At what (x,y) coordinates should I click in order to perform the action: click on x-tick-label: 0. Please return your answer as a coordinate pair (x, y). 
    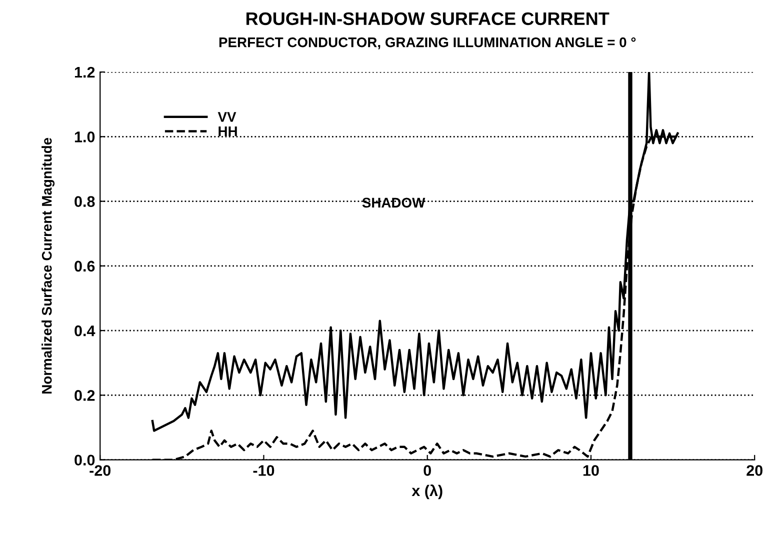
    Looking at the image, I should click on (427, 470).